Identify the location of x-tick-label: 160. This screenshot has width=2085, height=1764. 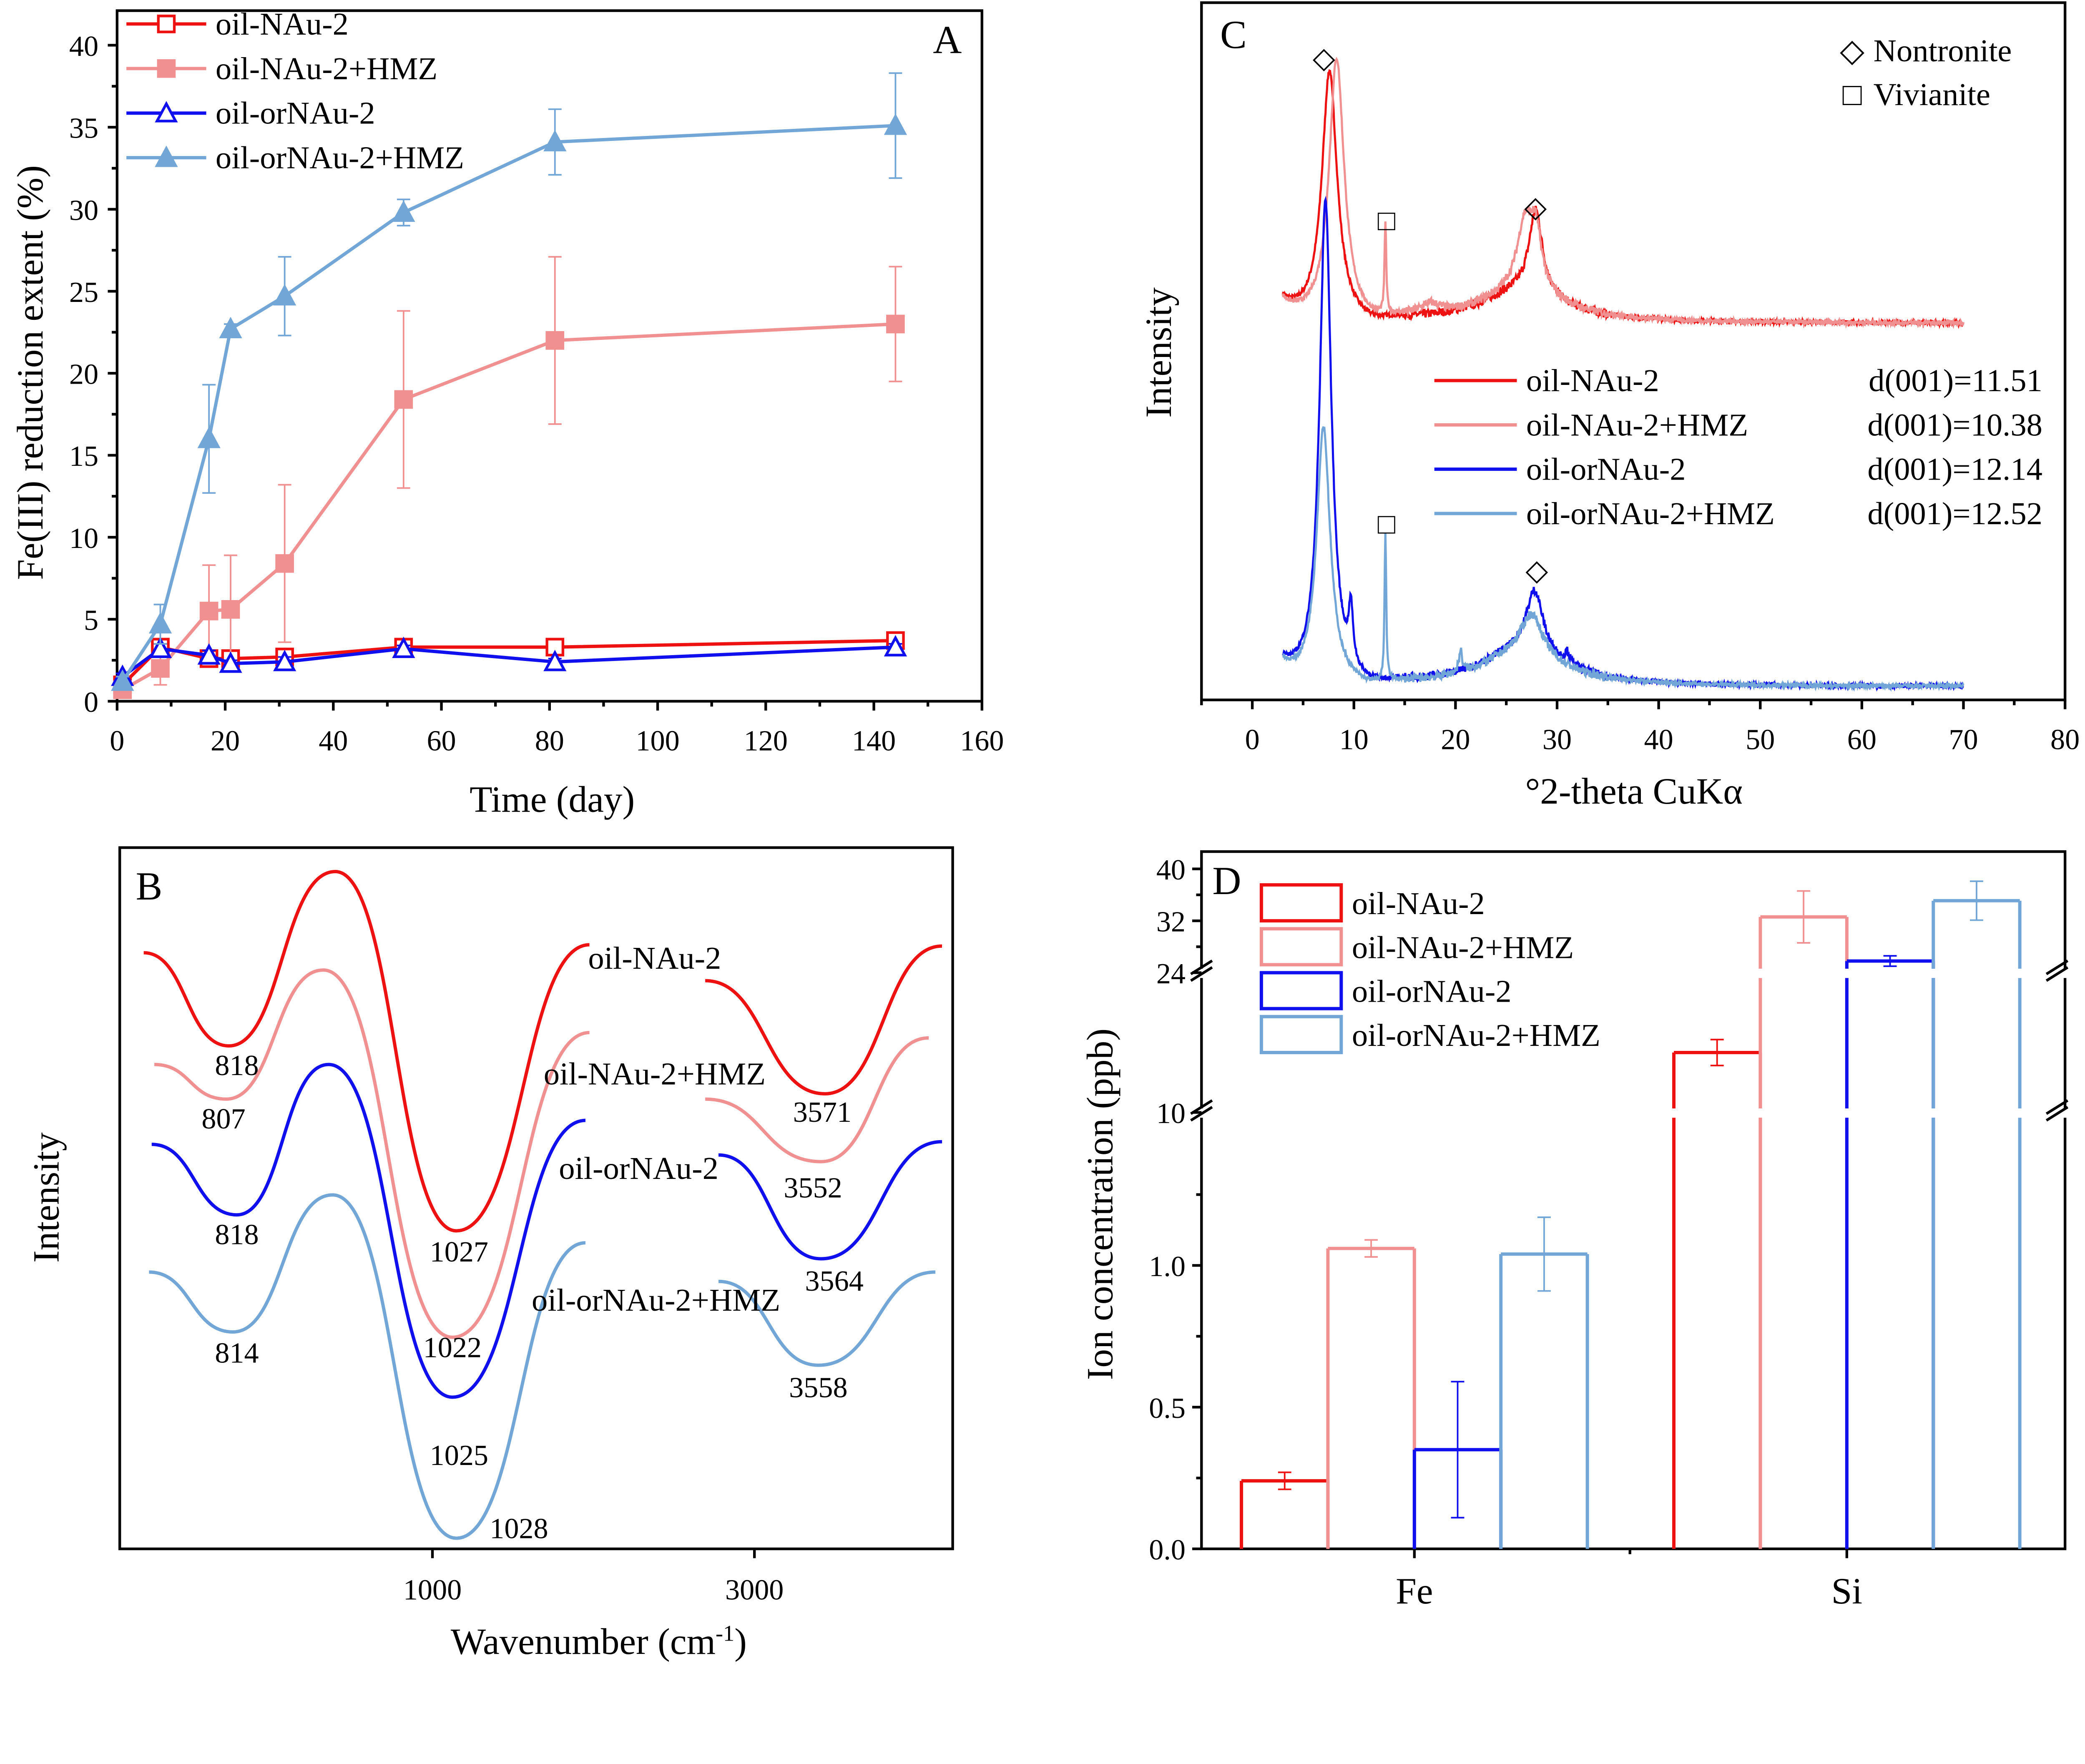
(982, 741).